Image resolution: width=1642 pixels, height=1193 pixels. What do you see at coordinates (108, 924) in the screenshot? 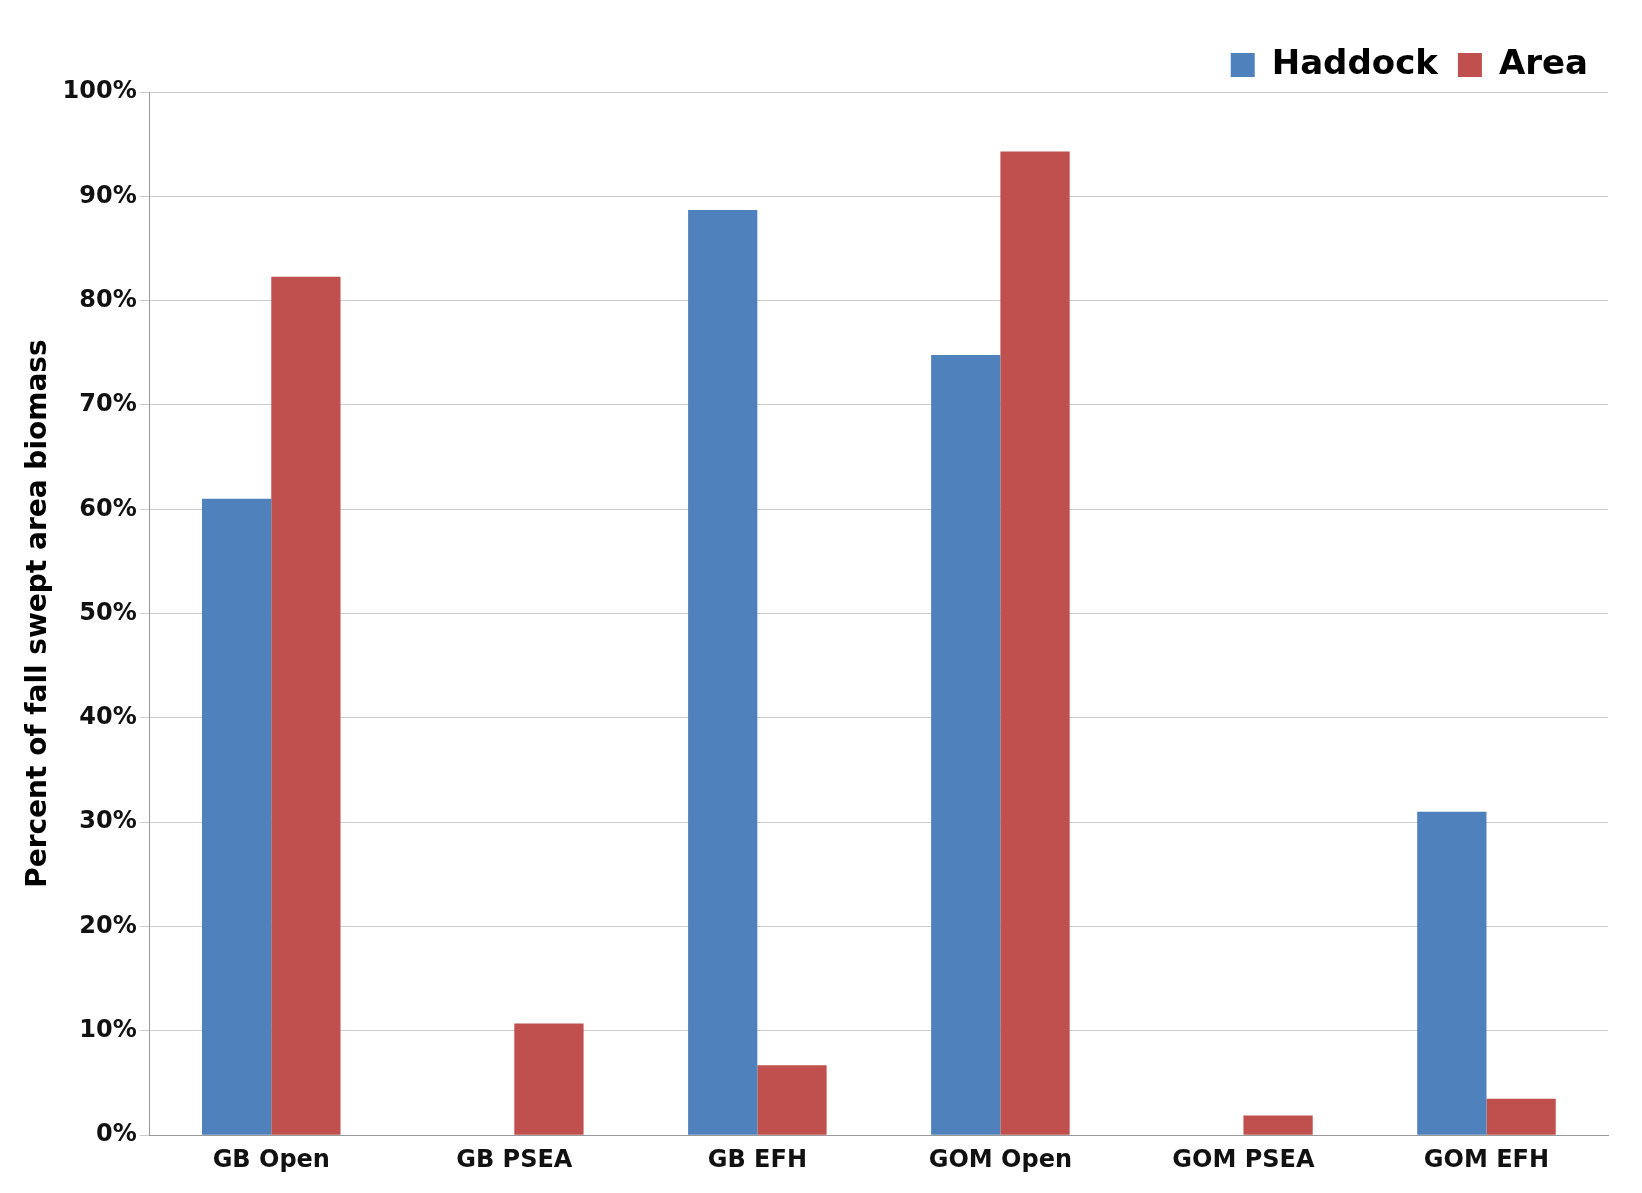
I see `y-tick-label: 20%` at bounding box center [108, 924].